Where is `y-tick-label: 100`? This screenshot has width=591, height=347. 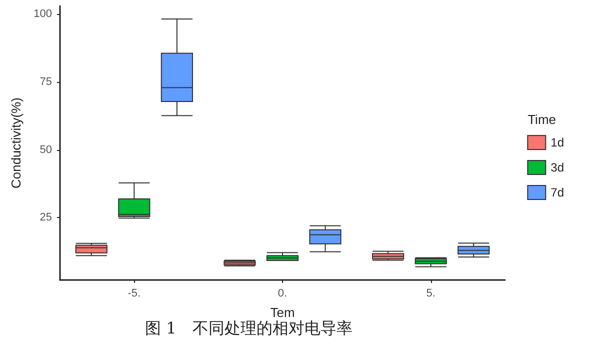
y-tick-label: 100 is located at coordinates (43, 14).